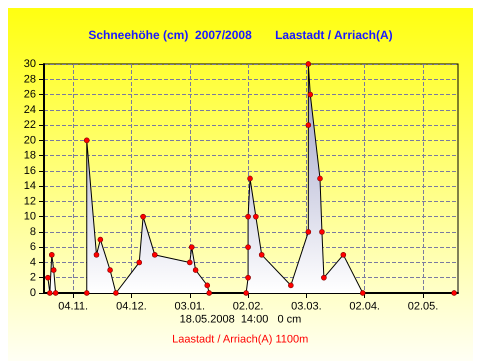 This screenshot has width=481, height=361. Describe the element at coordinates (423, 306) in the screenshot. I see `x-tick-label: 02.05.` at that location.